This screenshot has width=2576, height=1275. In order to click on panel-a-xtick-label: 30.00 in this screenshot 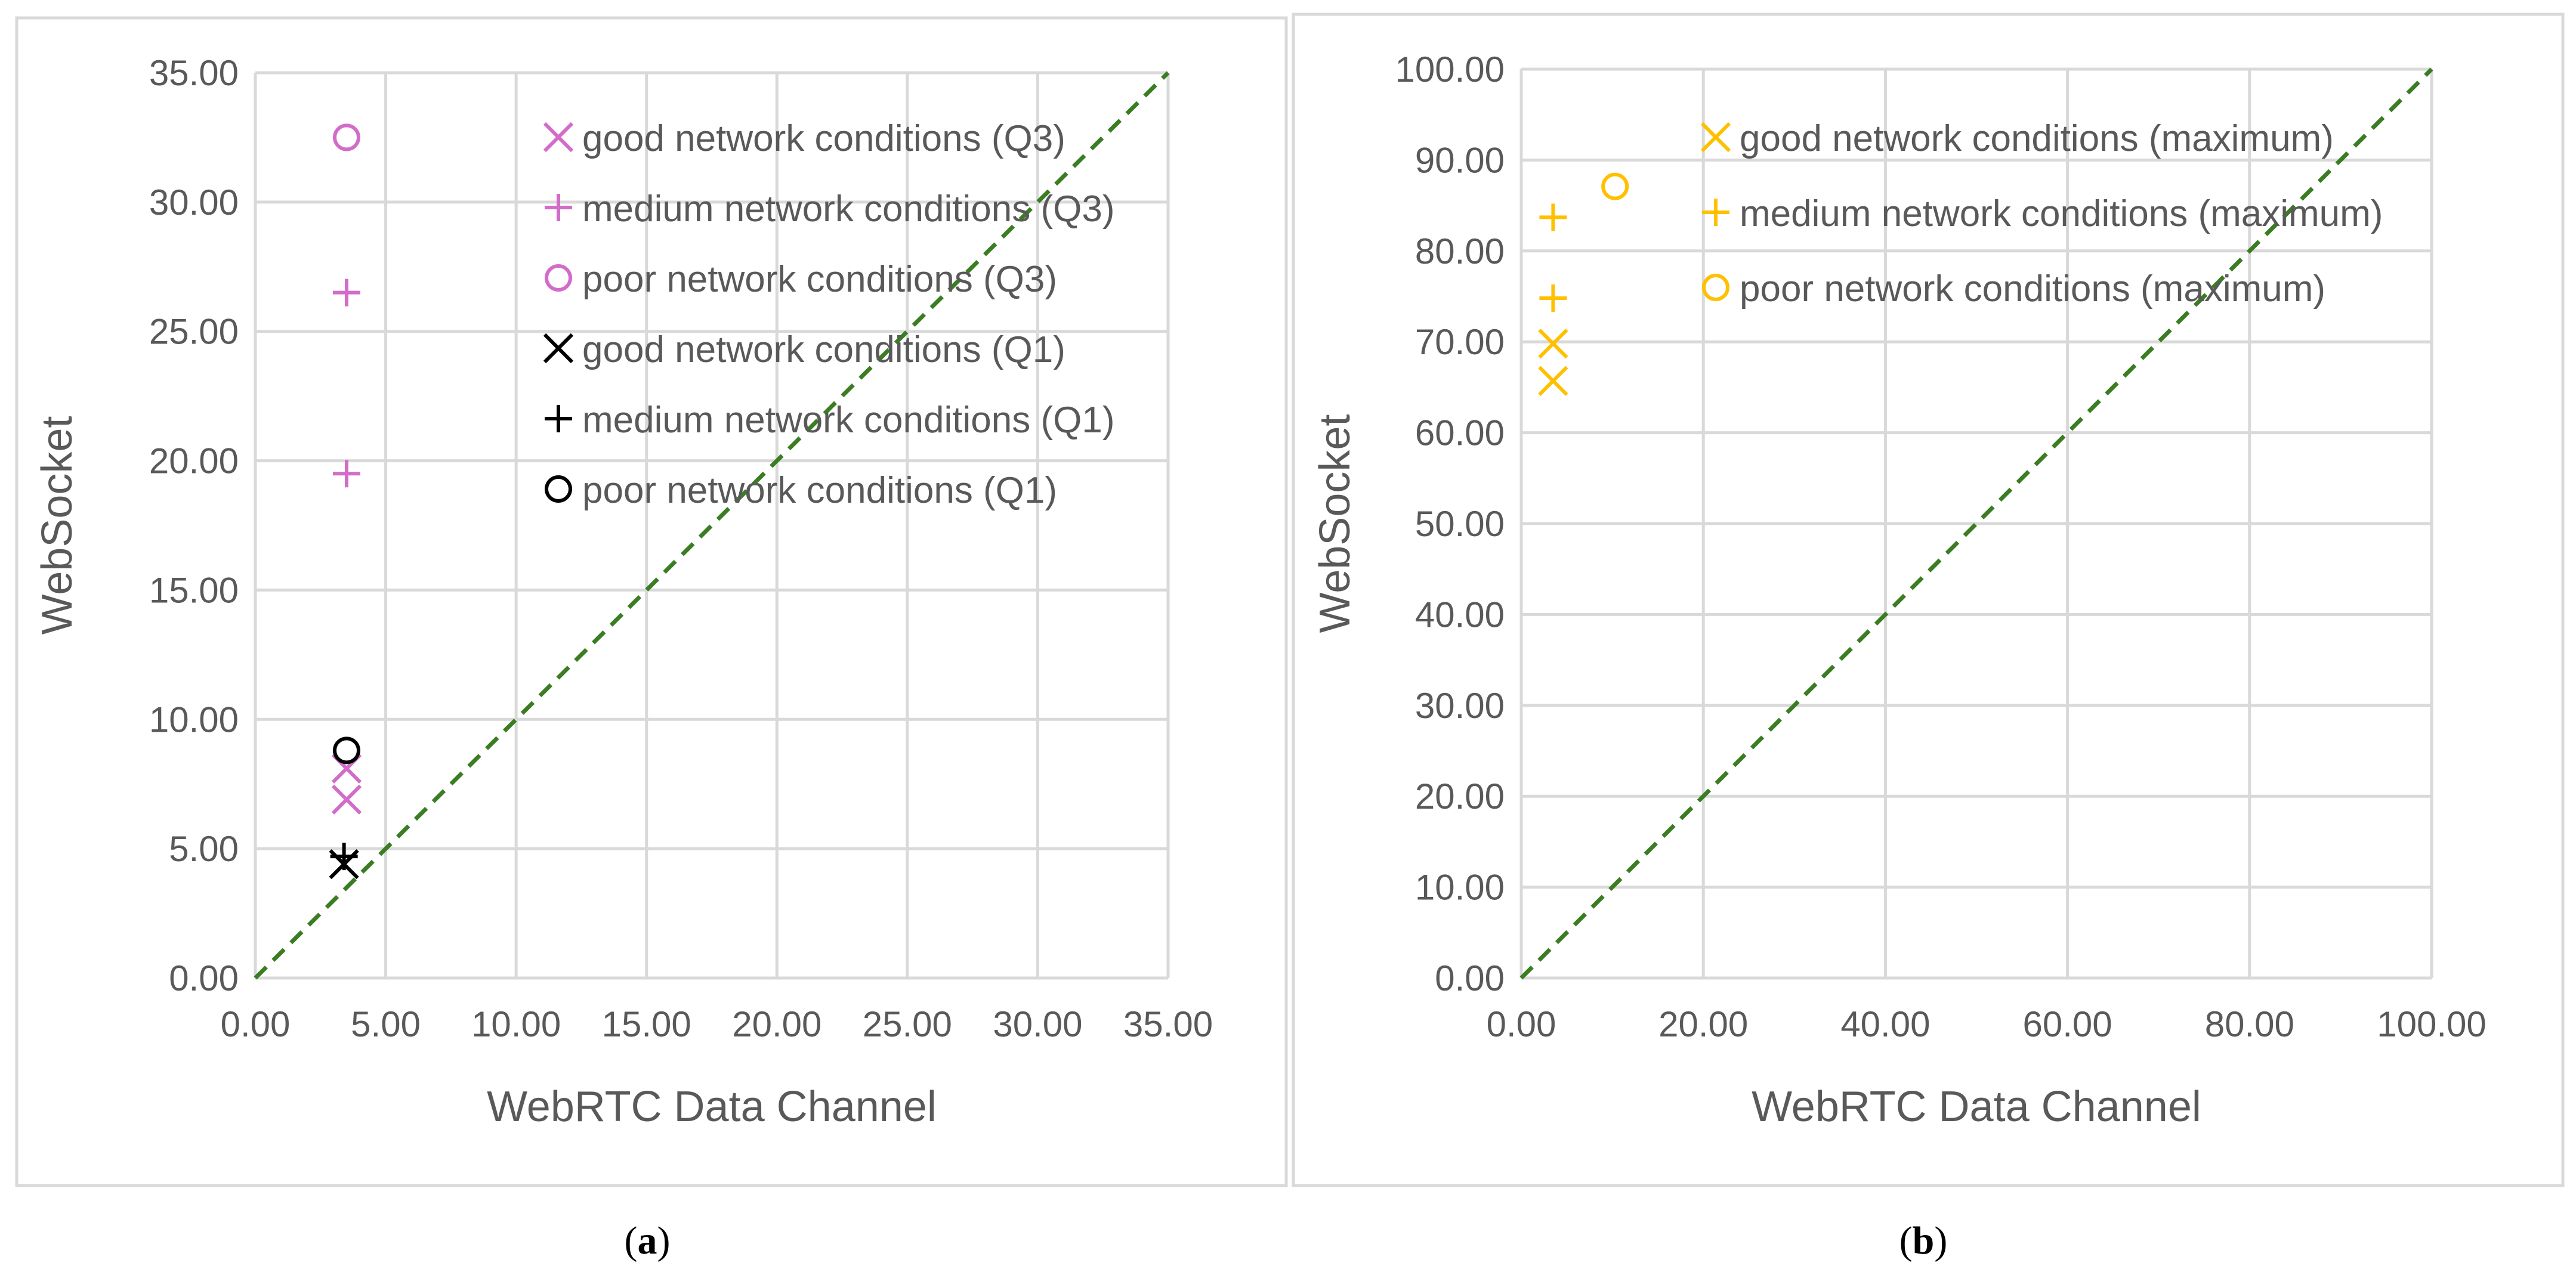, I will do `click(1037, 1024)`.